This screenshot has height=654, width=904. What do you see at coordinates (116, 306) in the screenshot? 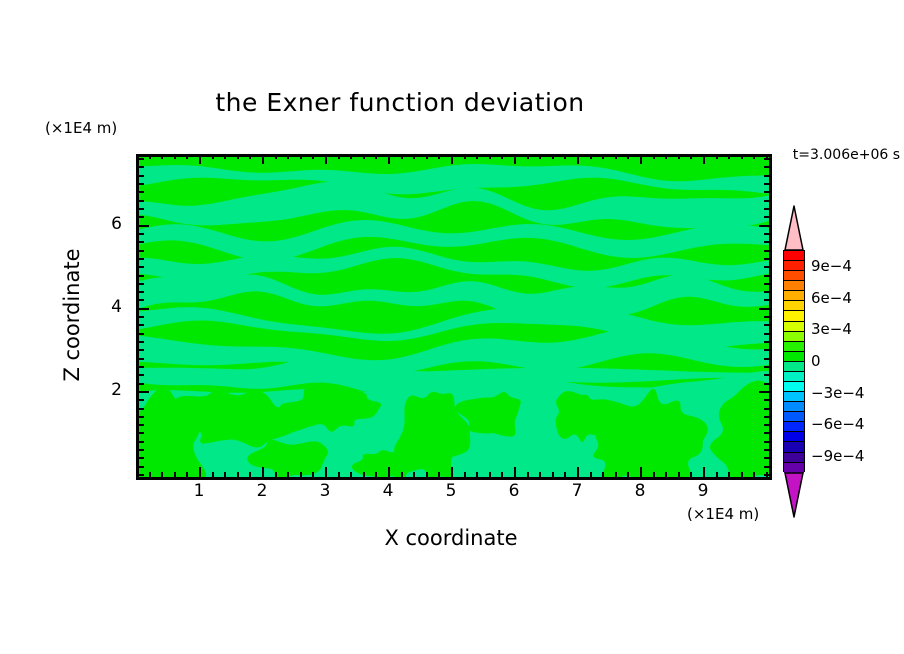
I see `y-tick-label: 4` at bounding box center [116, 306].